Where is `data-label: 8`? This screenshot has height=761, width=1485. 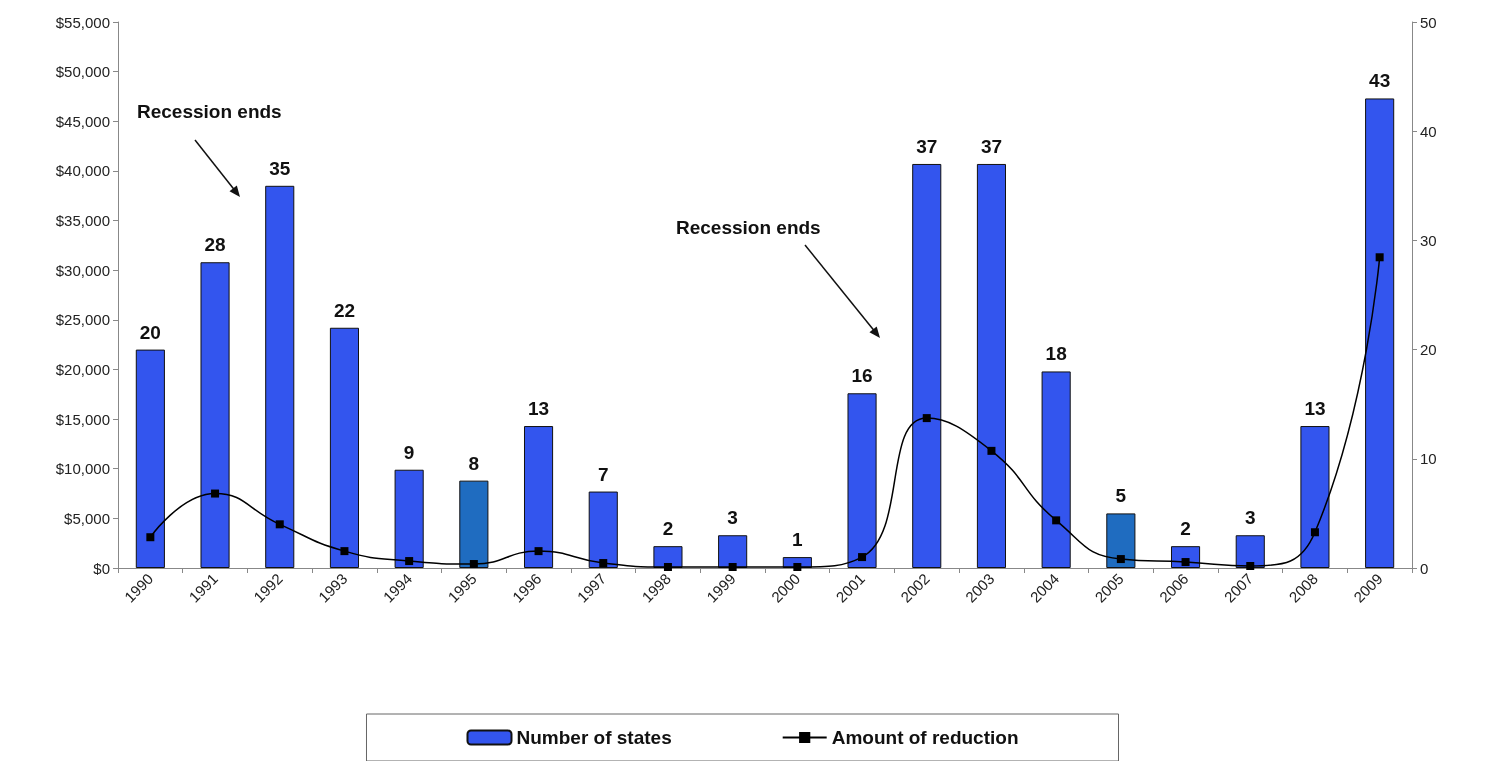 data-label: 8 is located at coordinates (474, 463).